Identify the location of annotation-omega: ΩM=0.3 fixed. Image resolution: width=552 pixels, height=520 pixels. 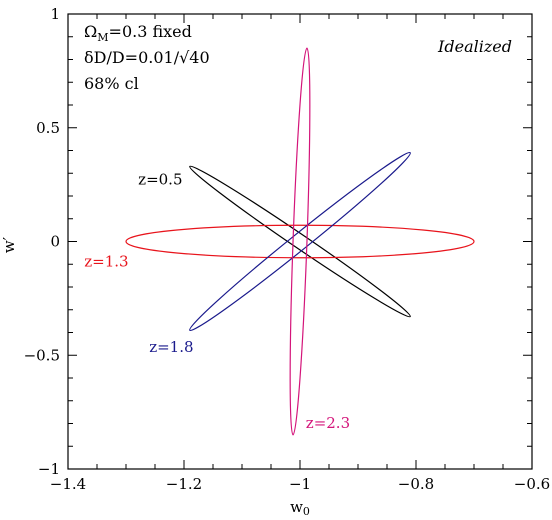
(138, 33).